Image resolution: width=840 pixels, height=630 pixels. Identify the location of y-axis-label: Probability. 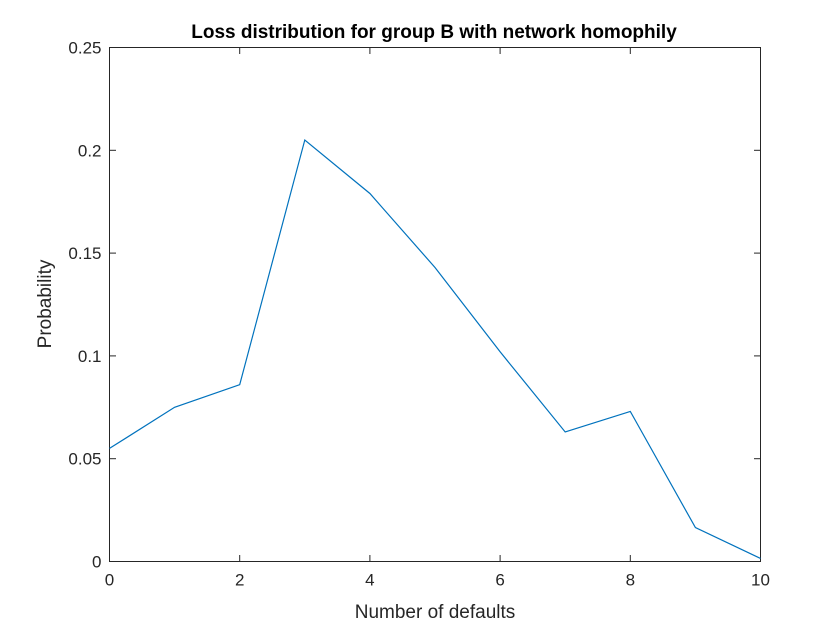
(45, 303).